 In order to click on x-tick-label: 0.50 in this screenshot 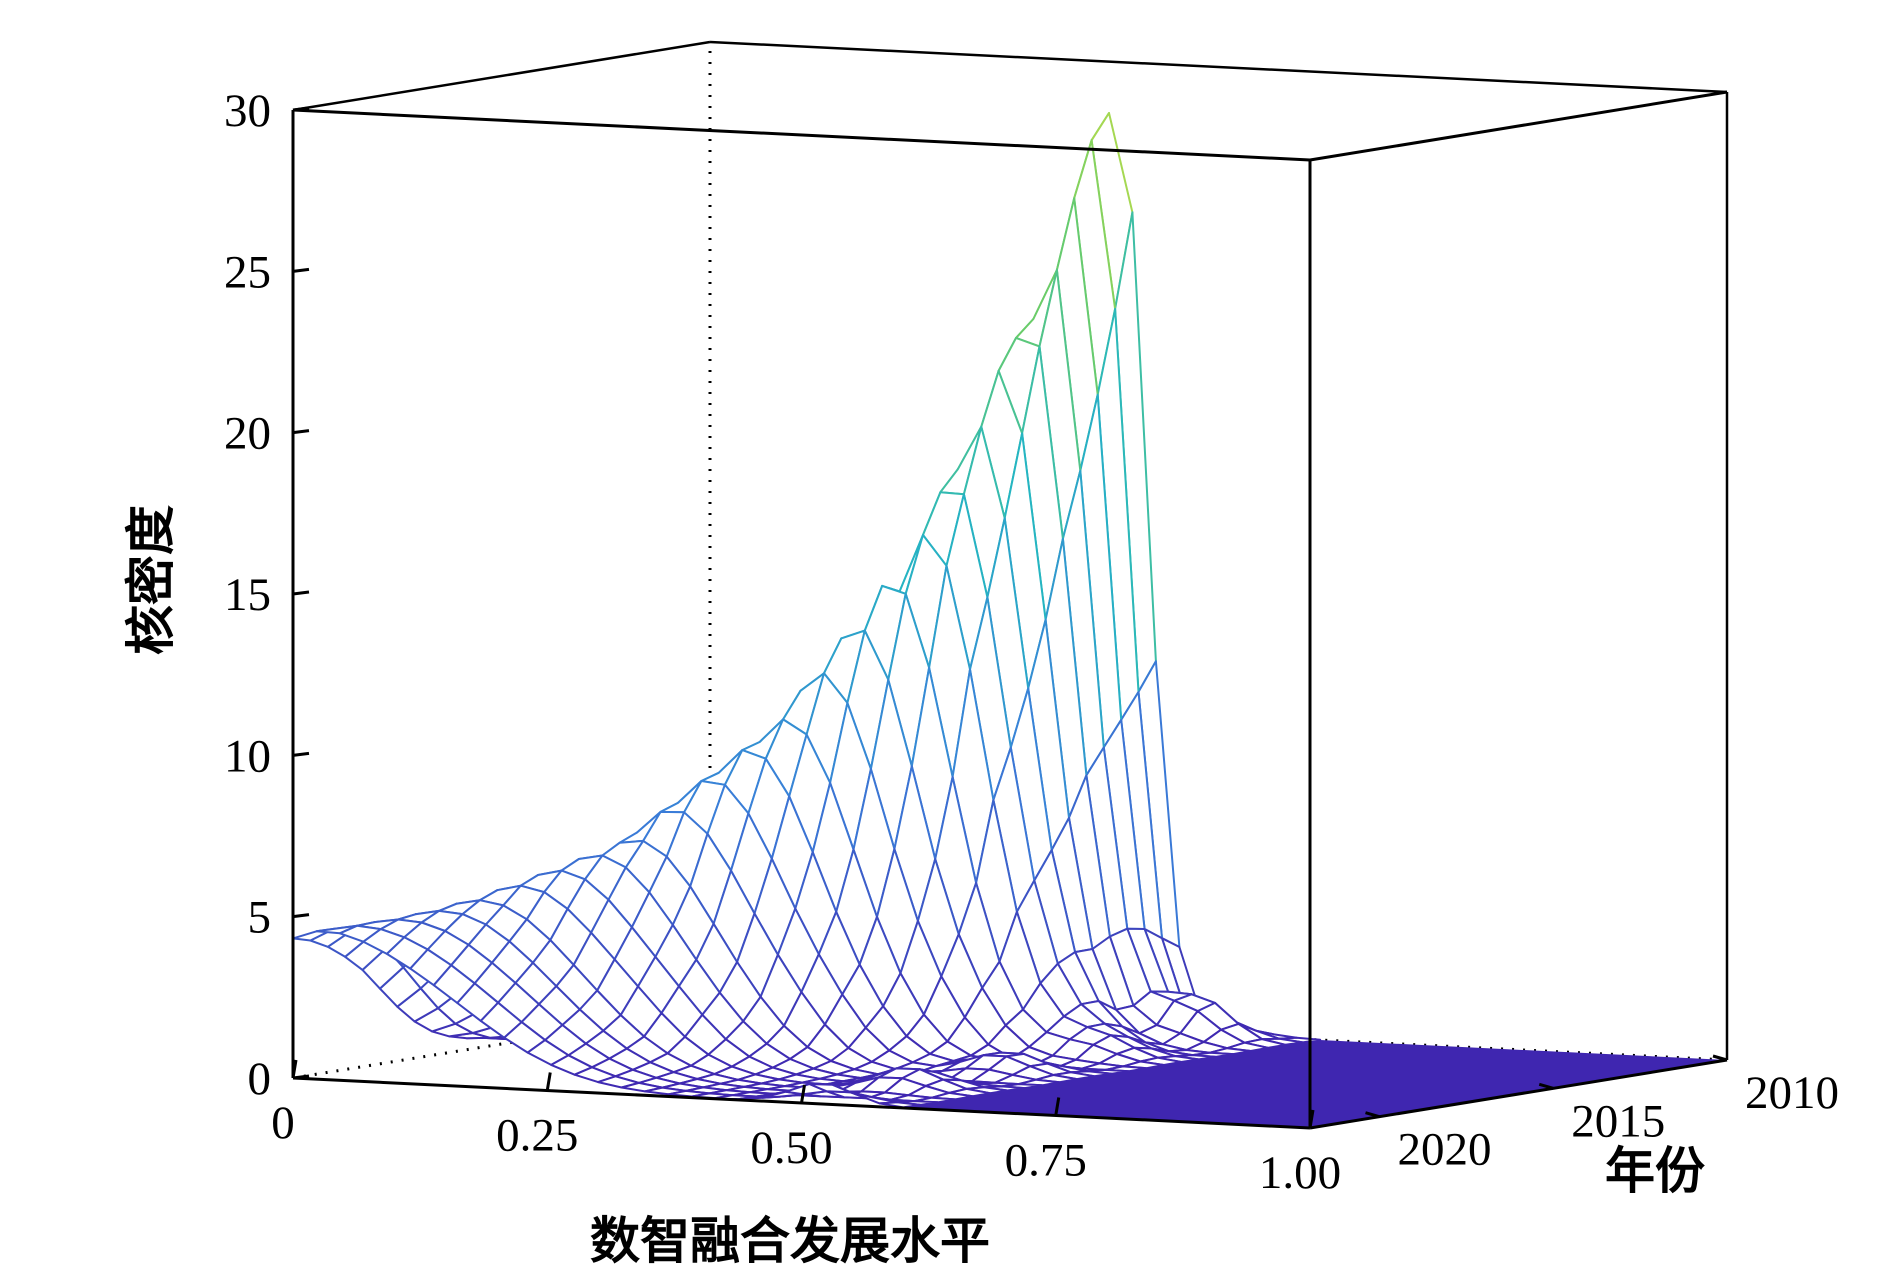, I will do `click(791, 1148)`.